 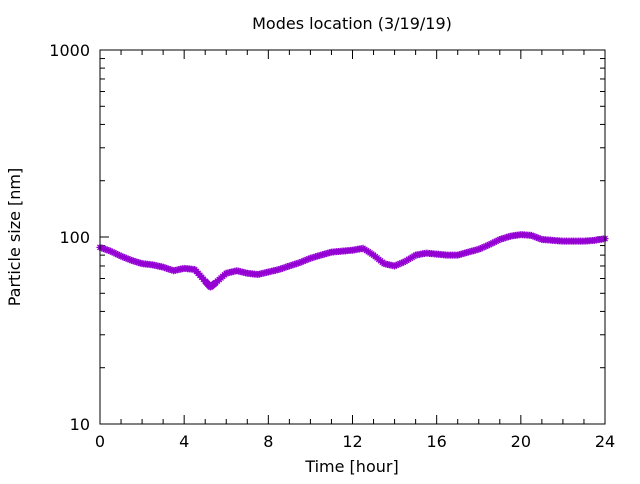 What do you see at coordinates (74, 237) in the screenshot?
I see `y-tick-label: 100` at bounding box center [74, 237].